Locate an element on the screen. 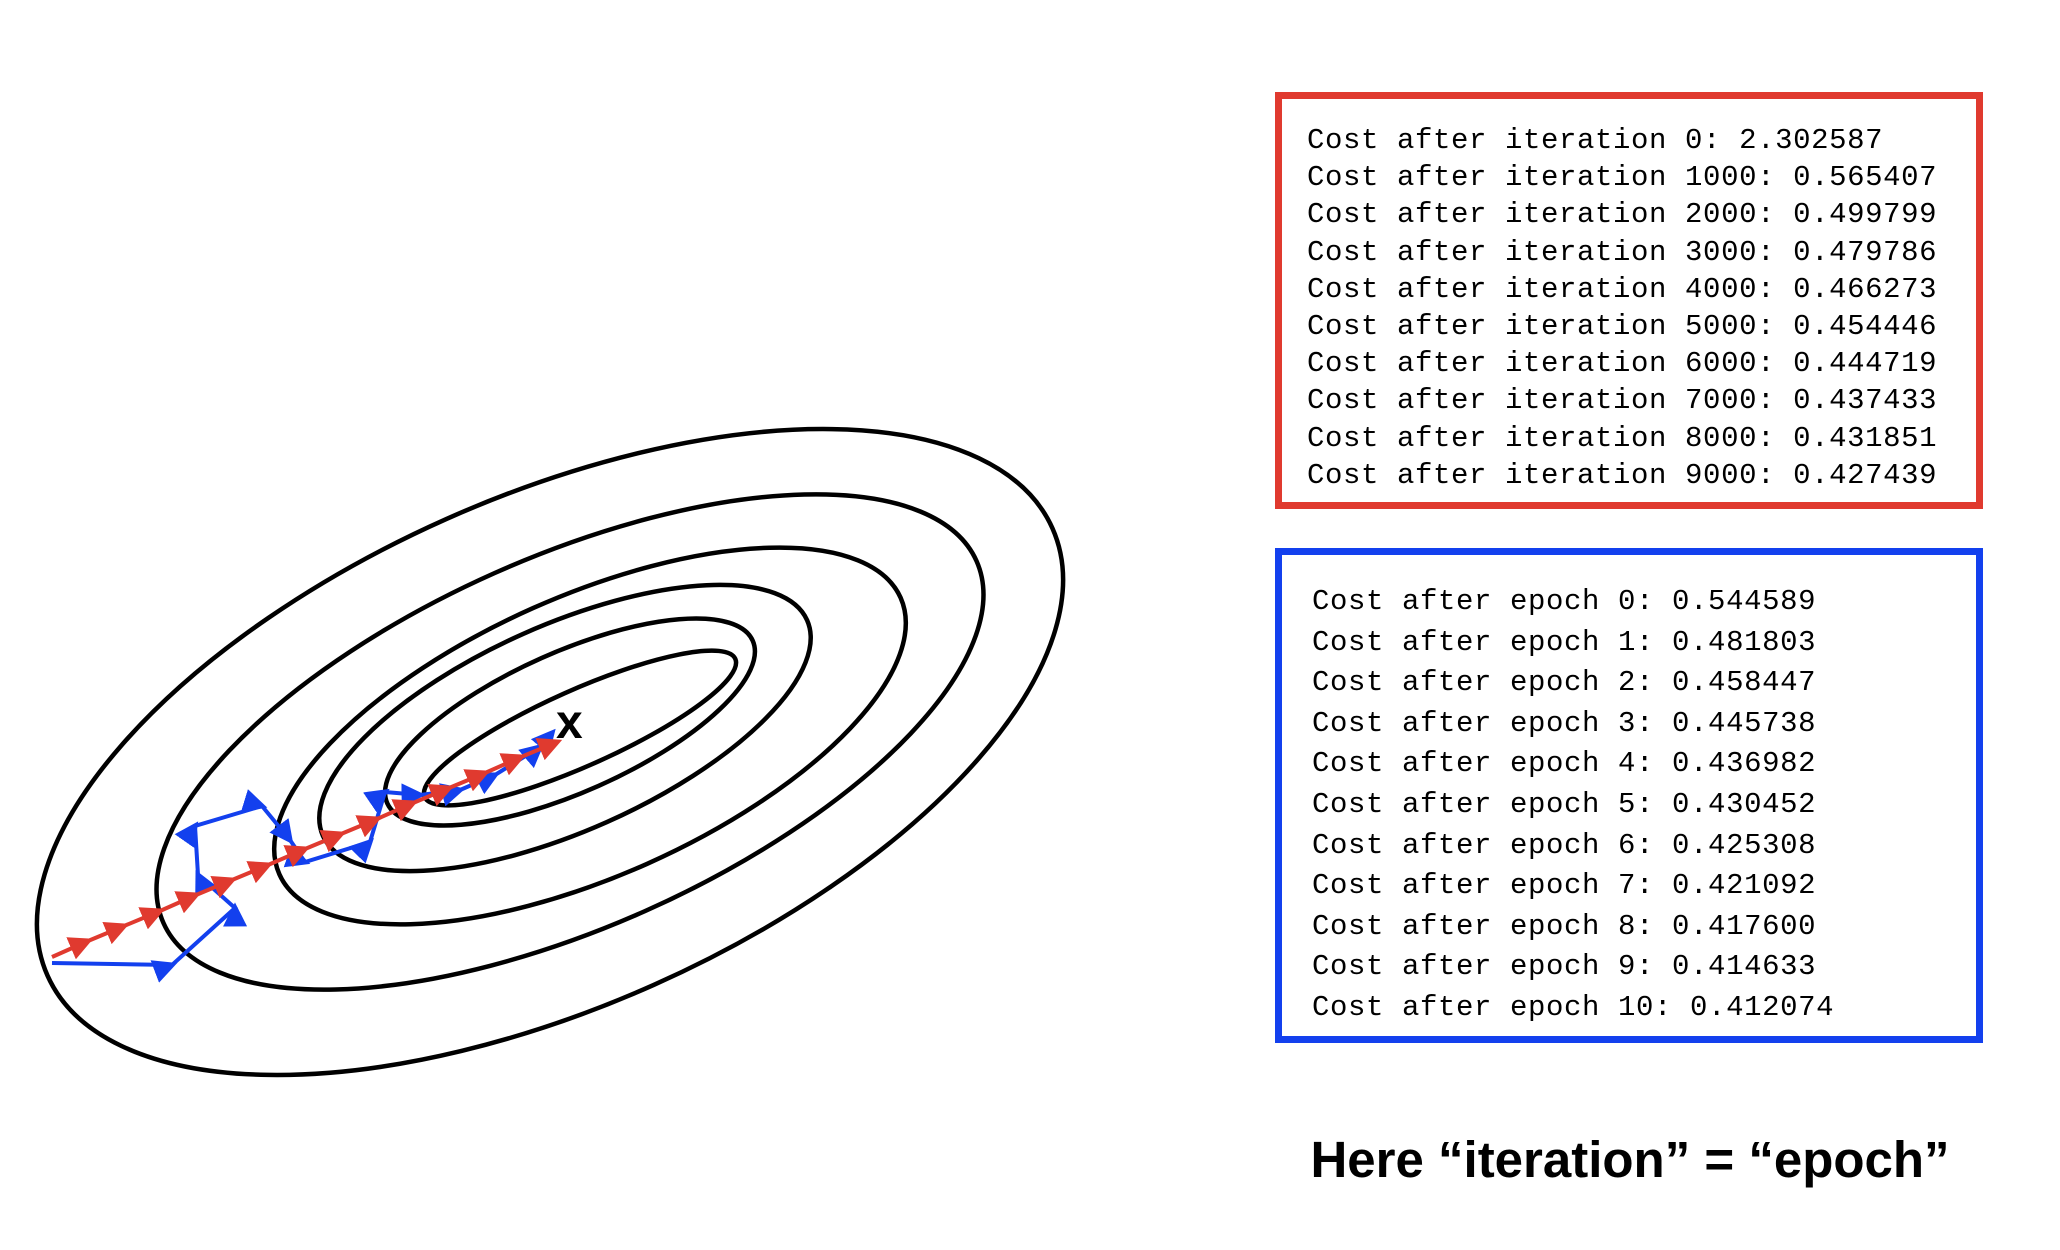  epoch-log-line: Cost after epoch 9: 0.414633 is located at coordinates (1564, 967).